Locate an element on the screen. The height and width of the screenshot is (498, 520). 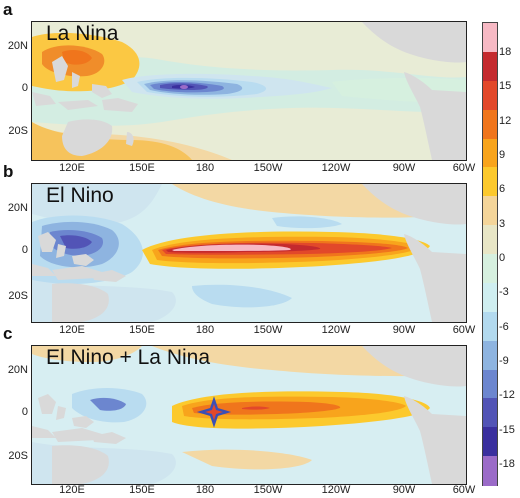
star-marker-icon is located at coordinates (214, 412).